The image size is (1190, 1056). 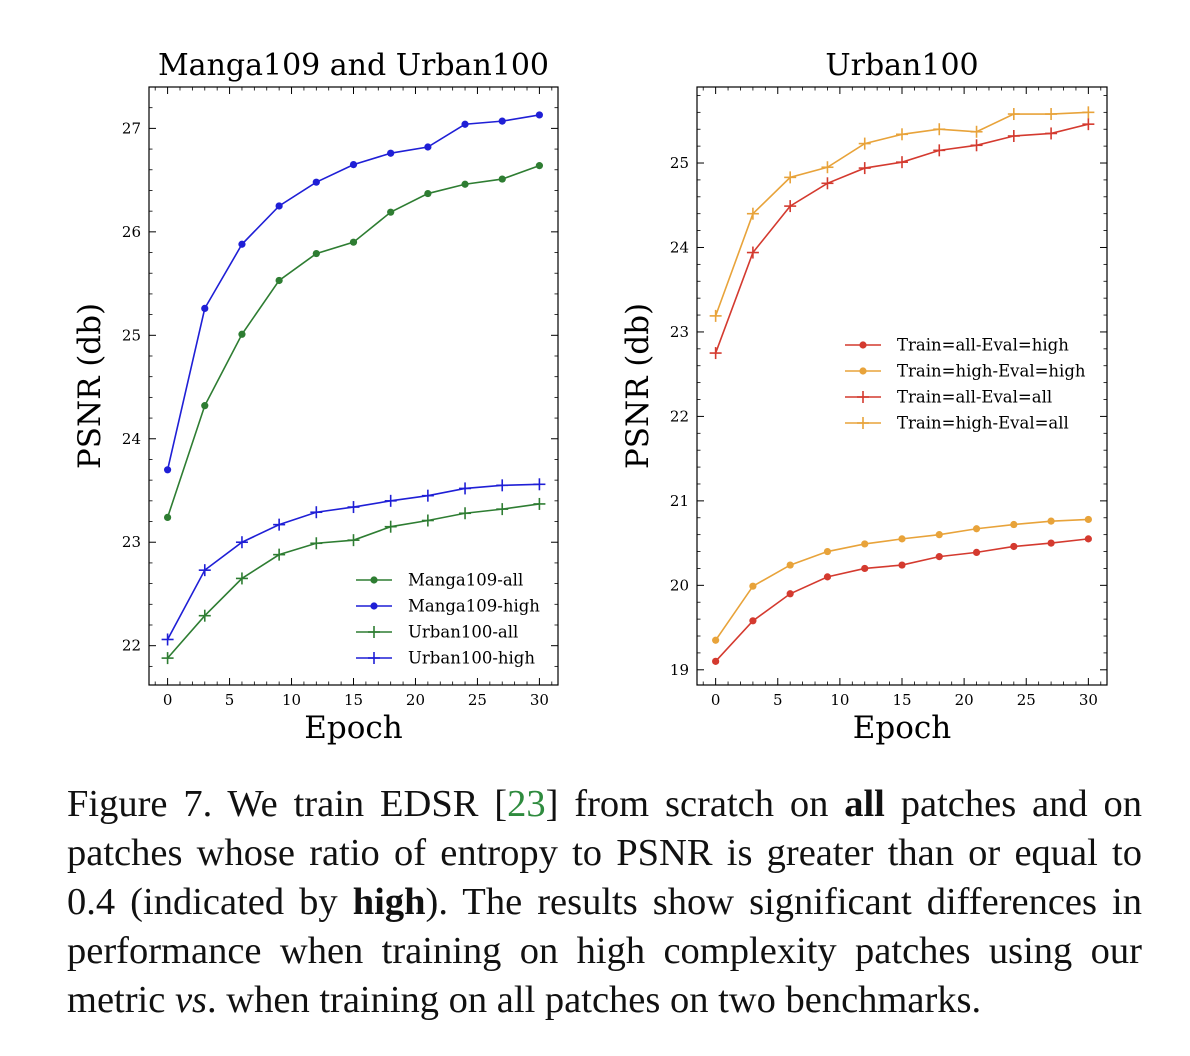 What do you see at coordinates (168, 700) in the screenshot?
I see `x-tick-label: 0` at bounding box center [168, 700].